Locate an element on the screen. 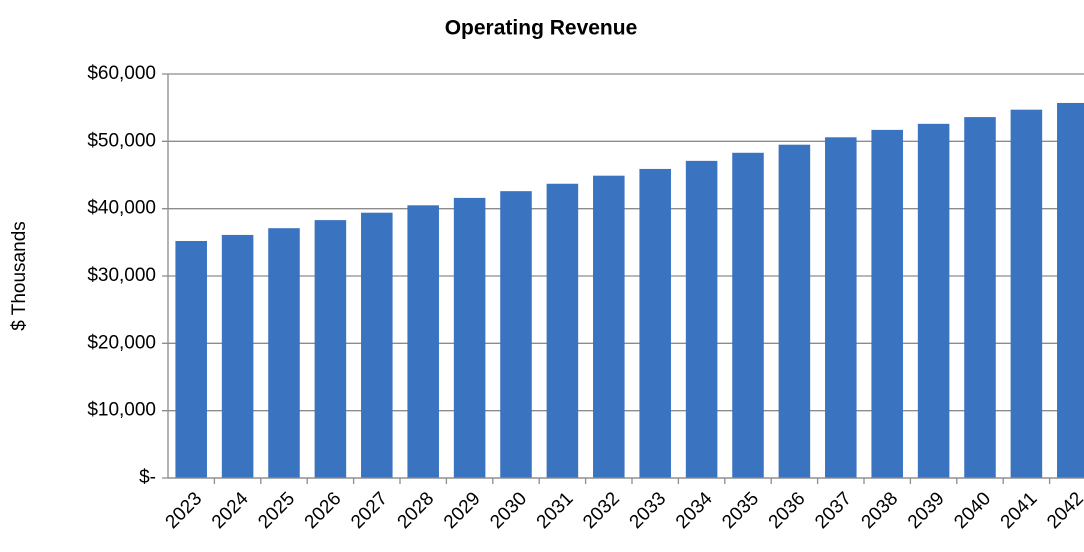  x-tick-label: 2035 is located at coordinates (740, 510).